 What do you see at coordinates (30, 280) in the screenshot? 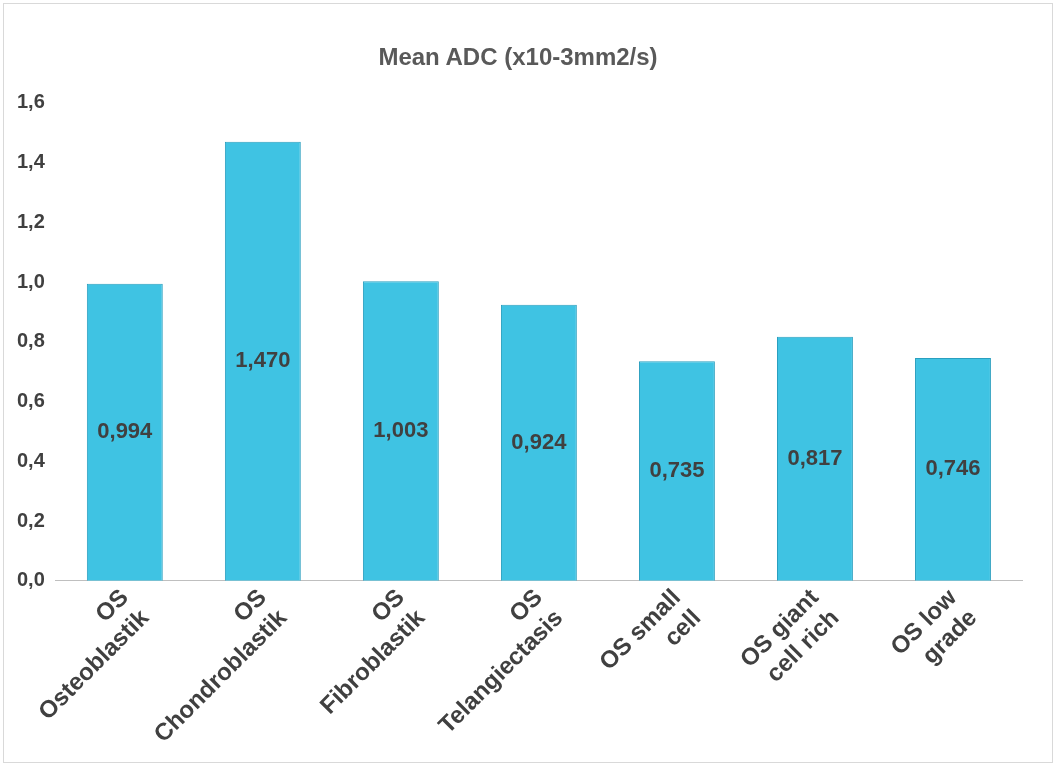
I see `y-tick-label: 1,0` at bounding box center [30, 280].